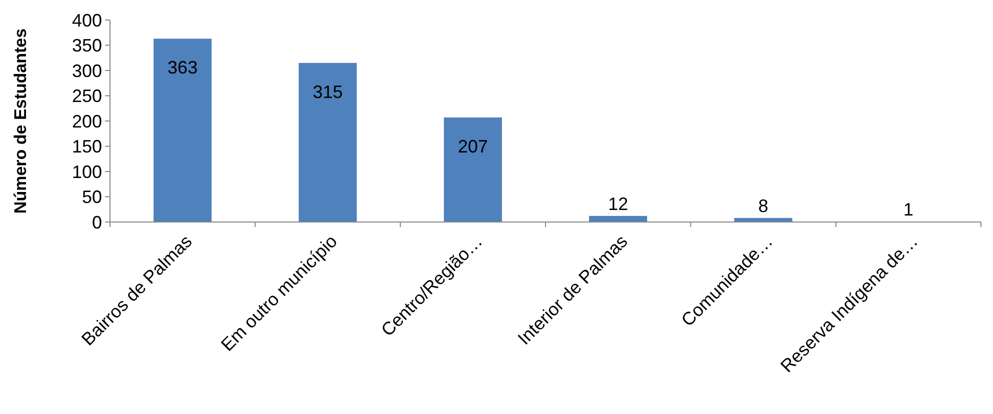 Image resolution: width=993 pixels, height=414 pixels. What do you see at coordinates (908, 209) in the screenshot?
I see `data-label: 1` at bounding box center [908, 209].